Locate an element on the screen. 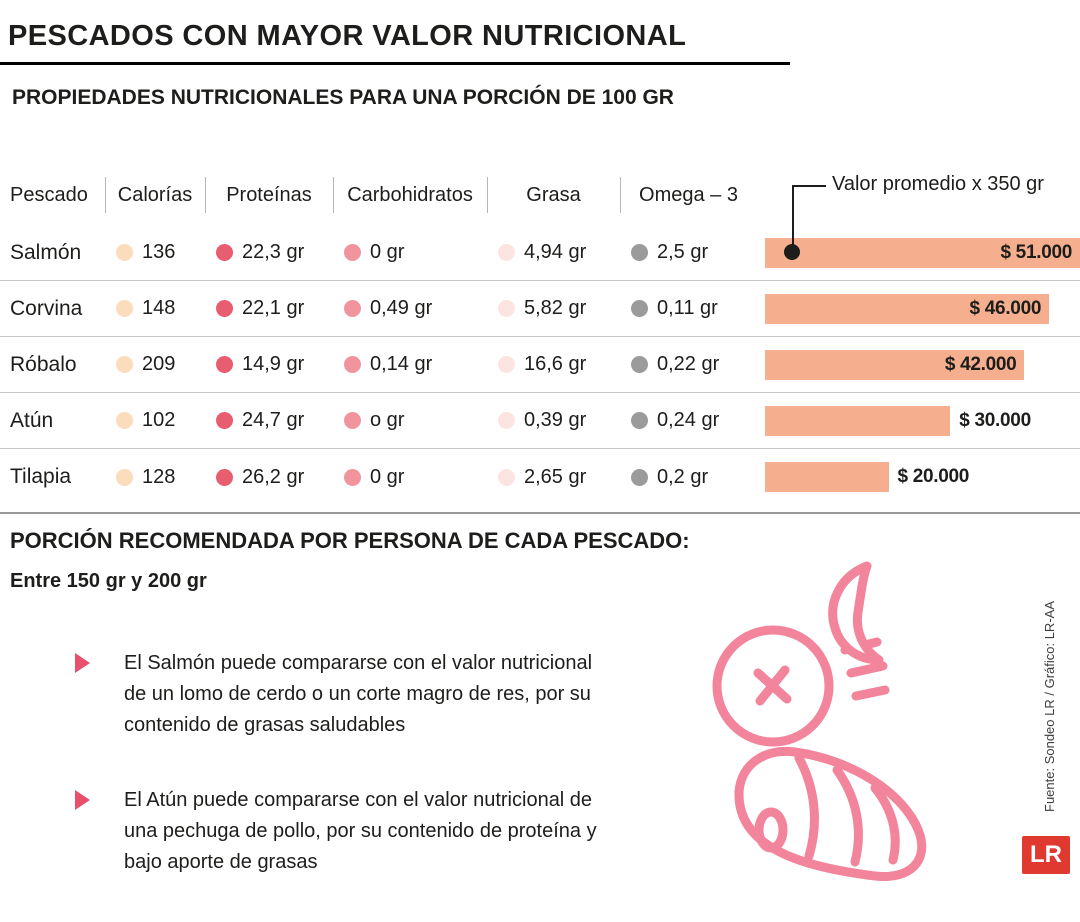  annotation-line-horizontal is located at coordinates (809, 186).